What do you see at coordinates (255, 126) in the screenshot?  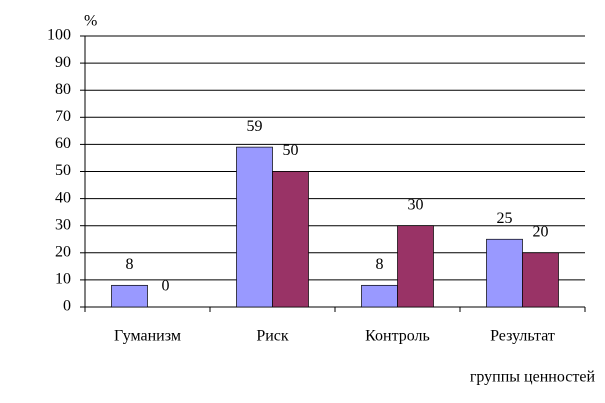 I see `data-label: 59` at bounding box center [255, 126].